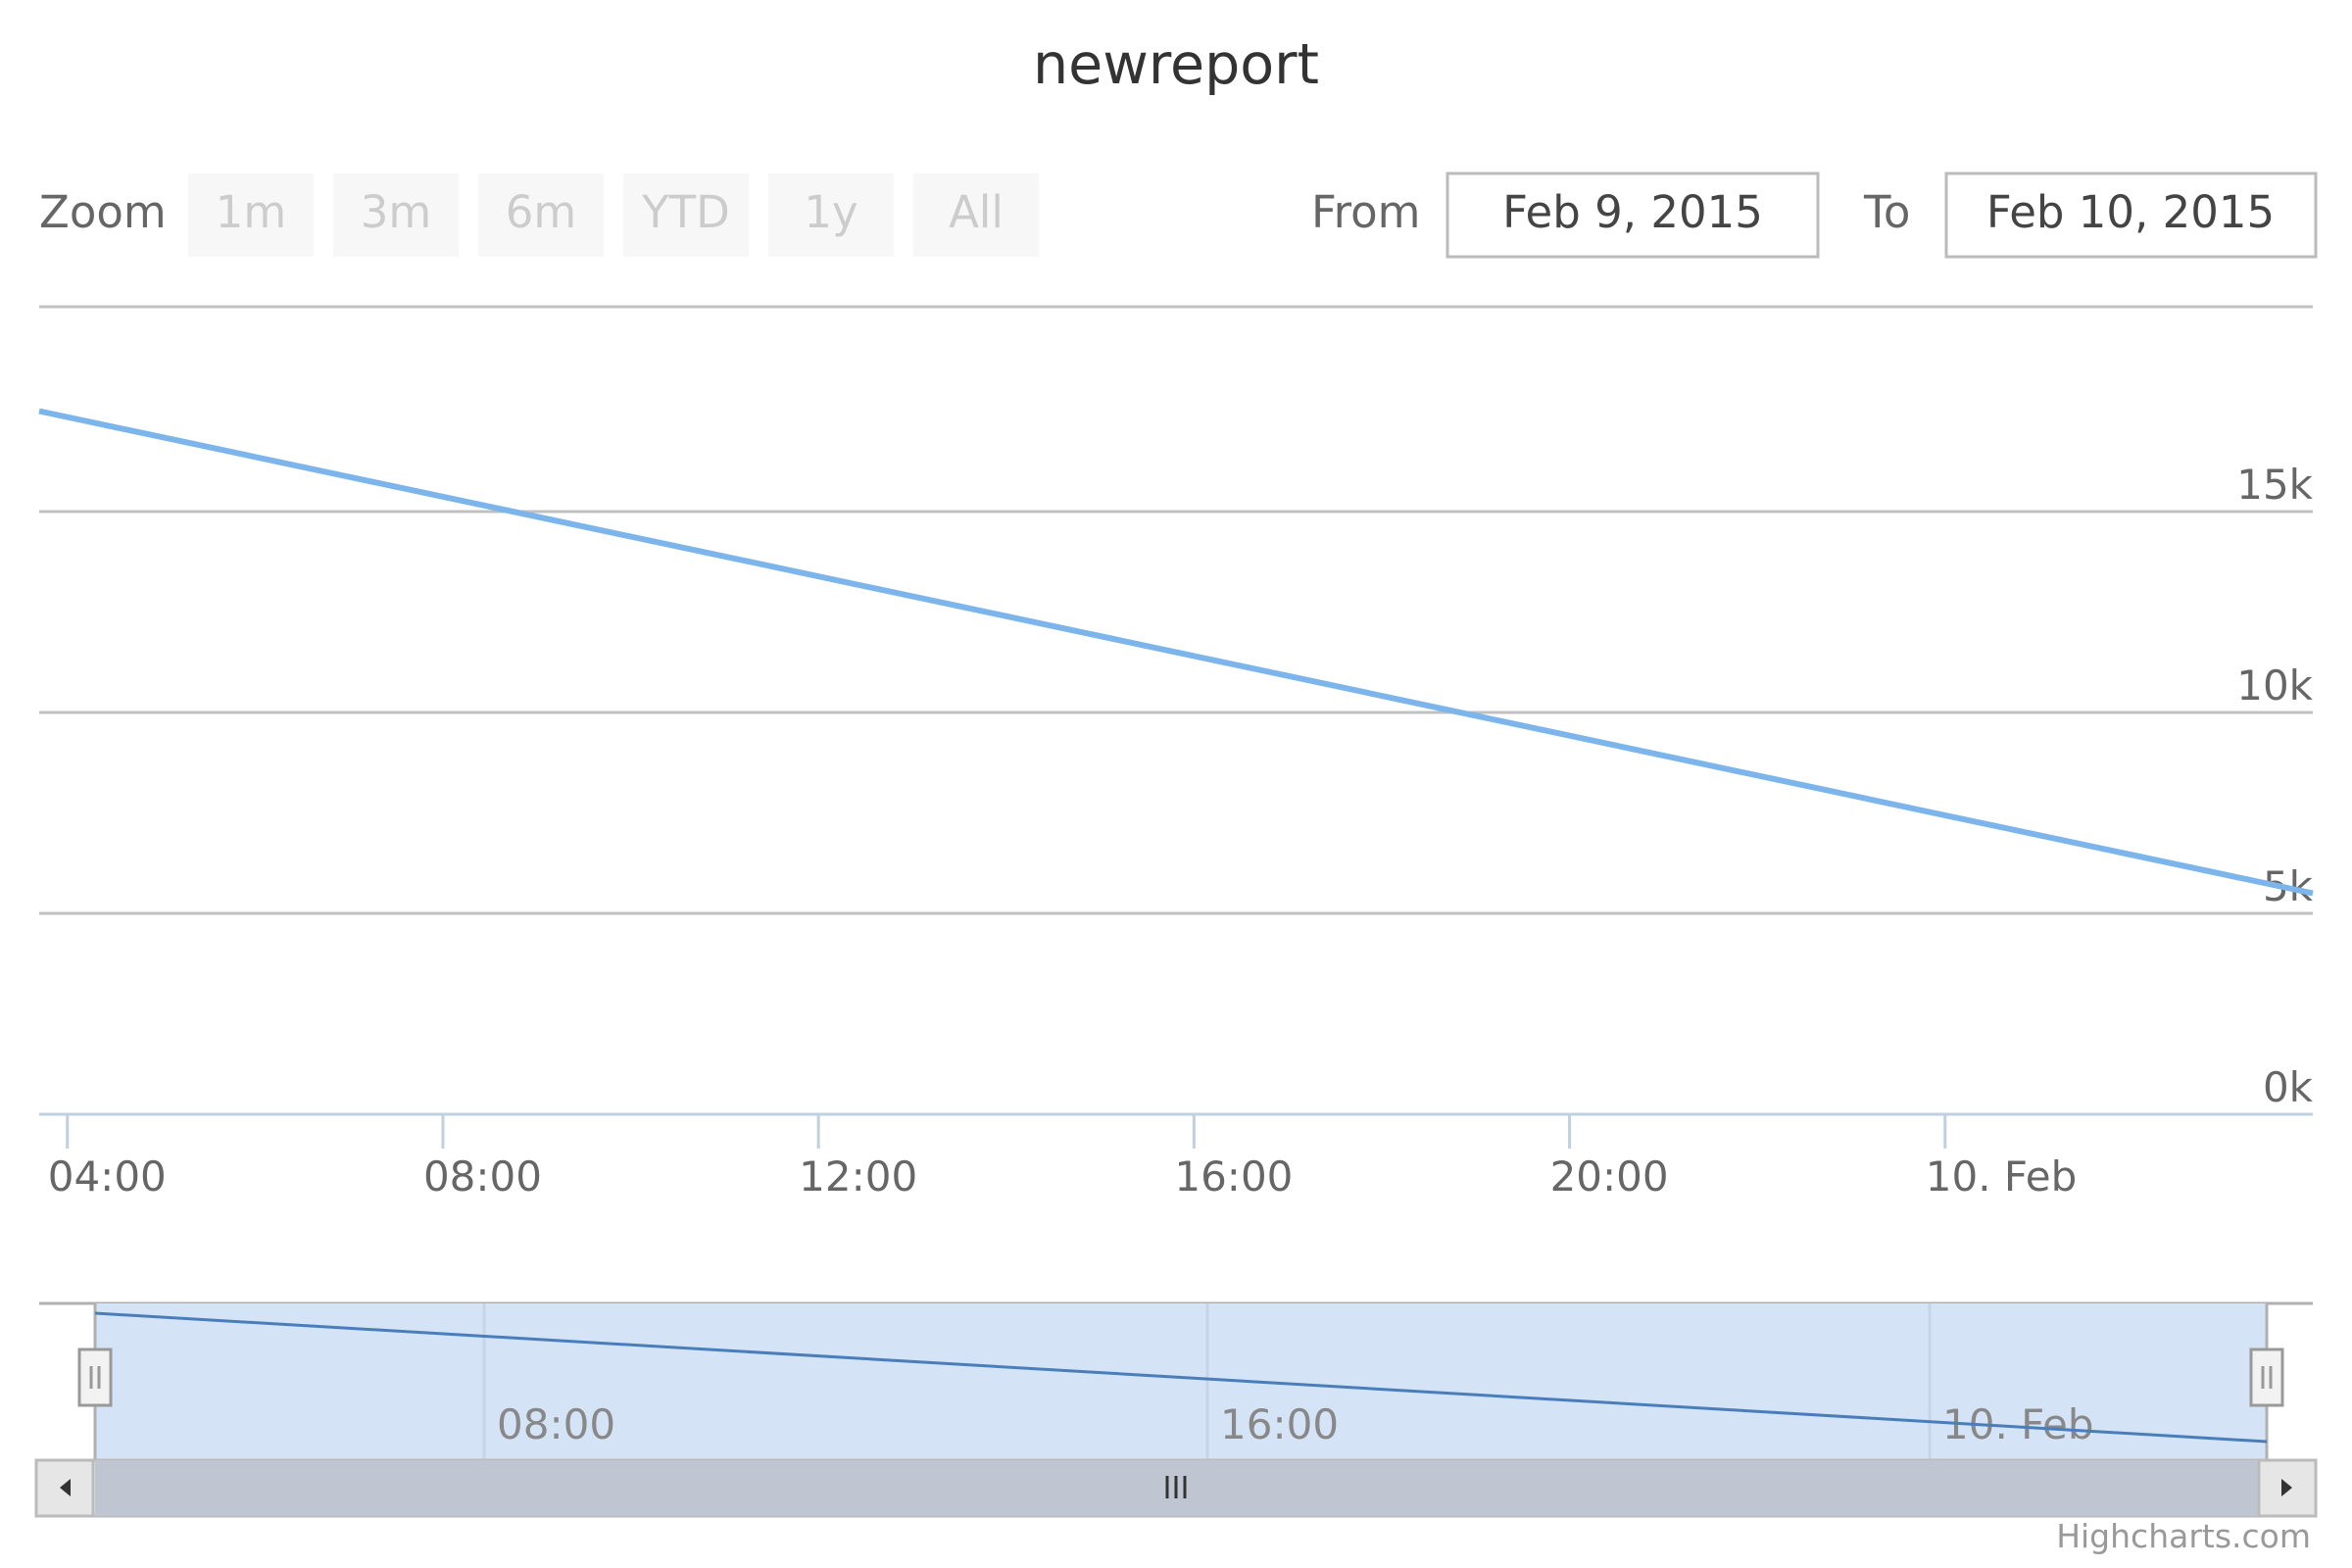  I want to click on to-label: To, so click(1886, 212).